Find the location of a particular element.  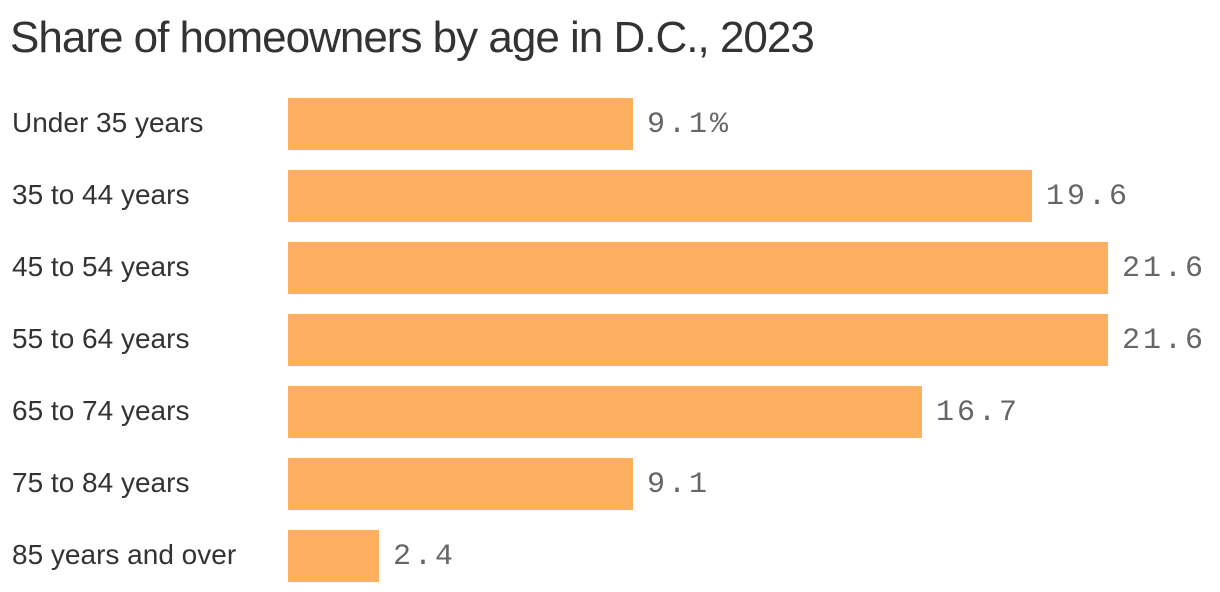

category-label: 35 to 44 years is located at coordinates (101, 194).